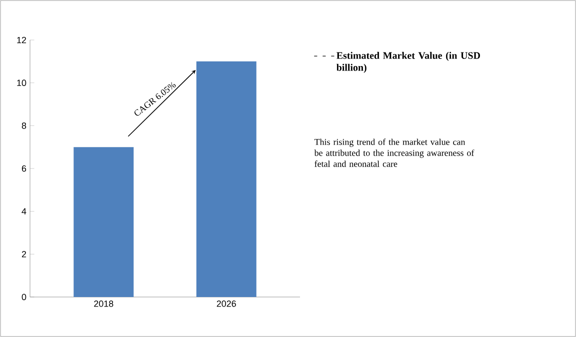 Image resolution: width=576 pixels, height=337 pixels. What do you see at coordinates (21, 40) in the screenshot?
I see `y-tick-label: 12` at bounding box center [21, 40].